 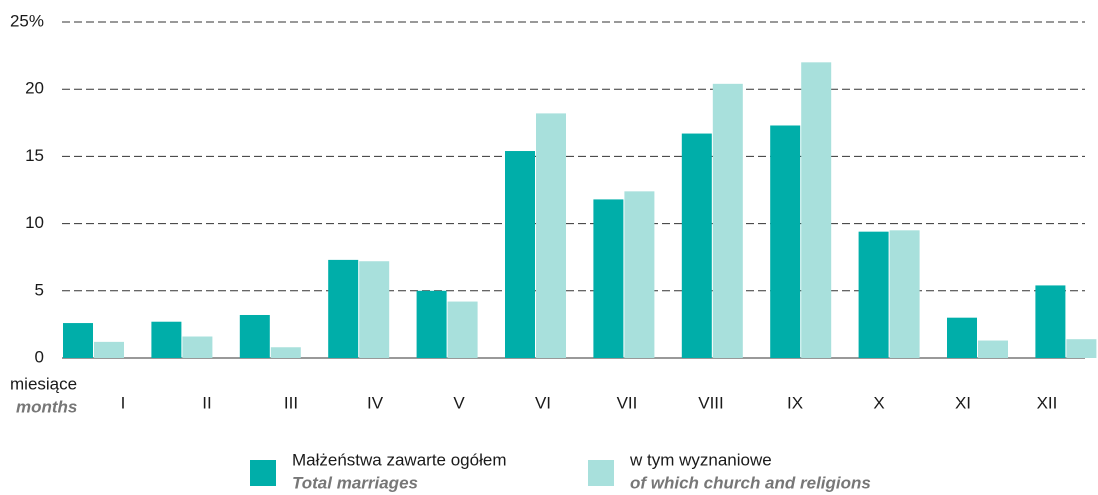 I want to click on legend-label: w tym wyznaniowe, so click(x=700, y=459).